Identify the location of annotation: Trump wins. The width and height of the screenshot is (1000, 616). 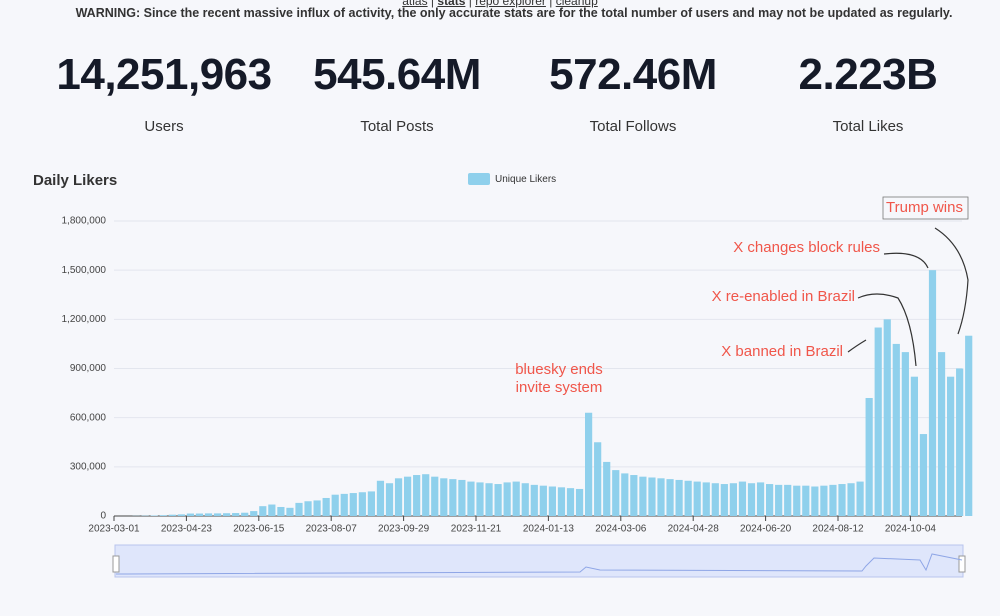
(924, 207).